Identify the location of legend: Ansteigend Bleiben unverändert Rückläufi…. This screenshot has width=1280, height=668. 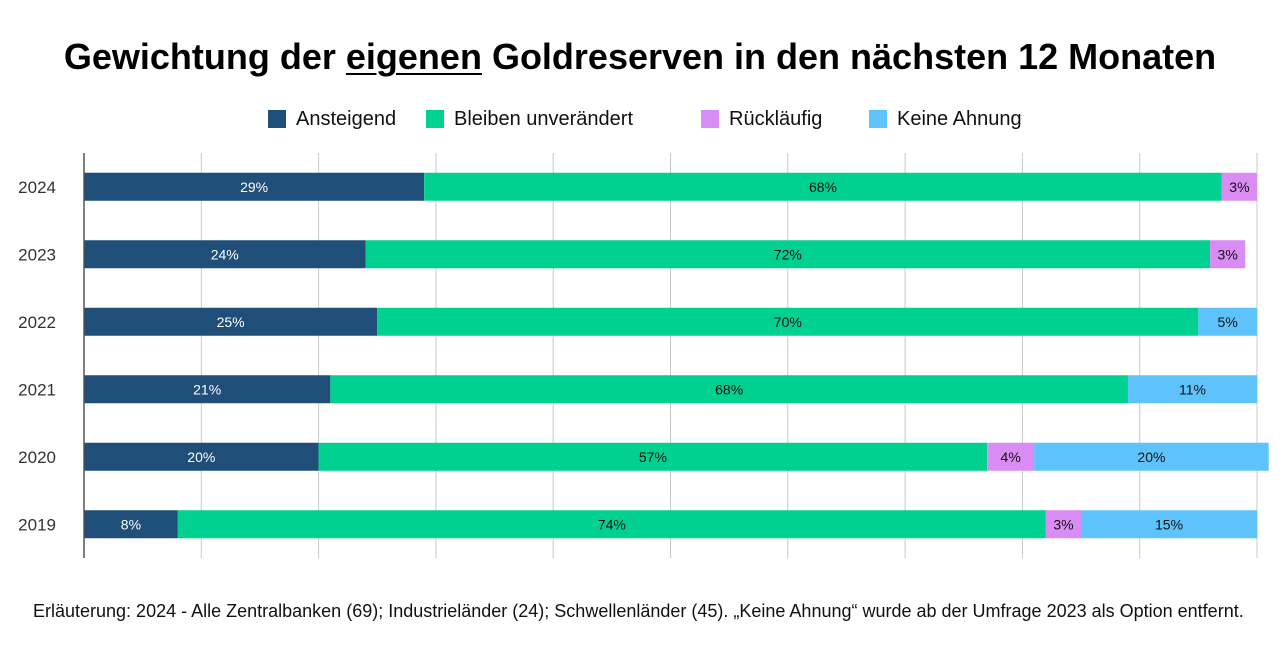
(640, 119).